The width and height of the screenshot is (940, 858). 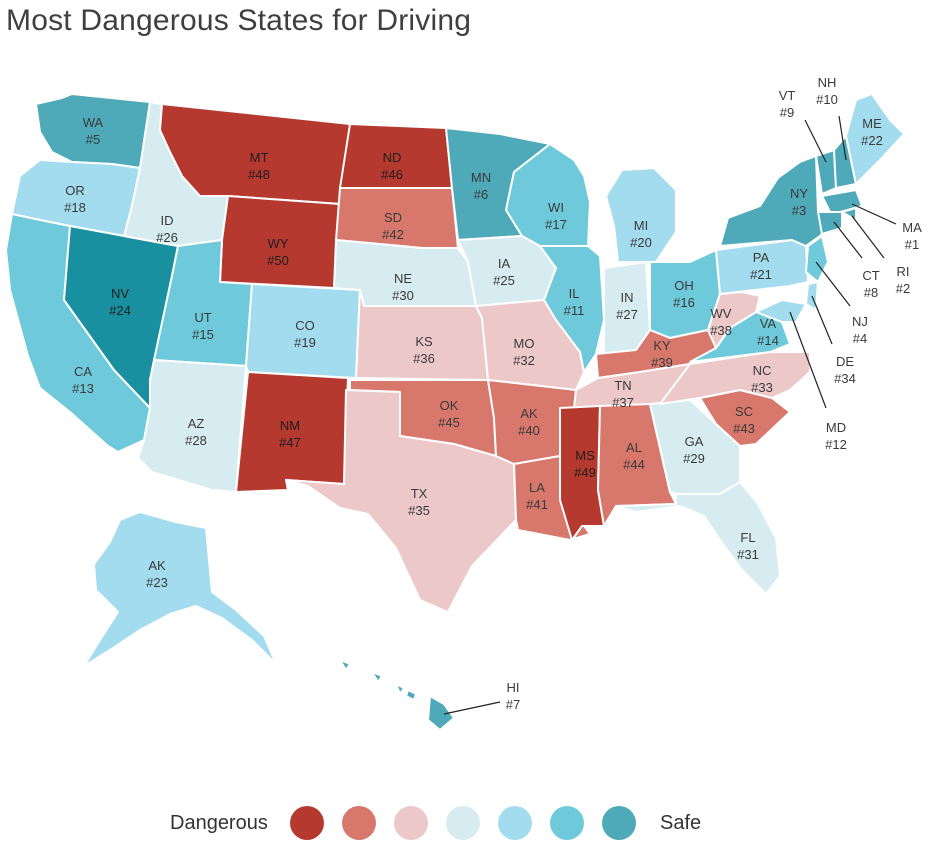 What do you see at coordinates (93, 122) in the screenshot?
I see `state-abbr-wa: WA` at bounding box center [93, 122].